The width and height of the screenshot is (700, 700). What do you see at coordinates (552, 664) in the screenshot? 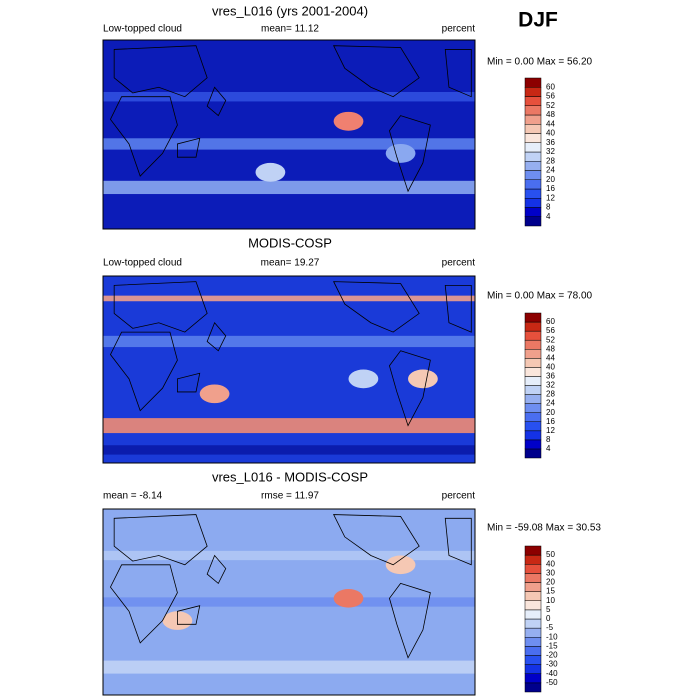
I see `colorbar-label: -30` at bounding box center [552, 664].